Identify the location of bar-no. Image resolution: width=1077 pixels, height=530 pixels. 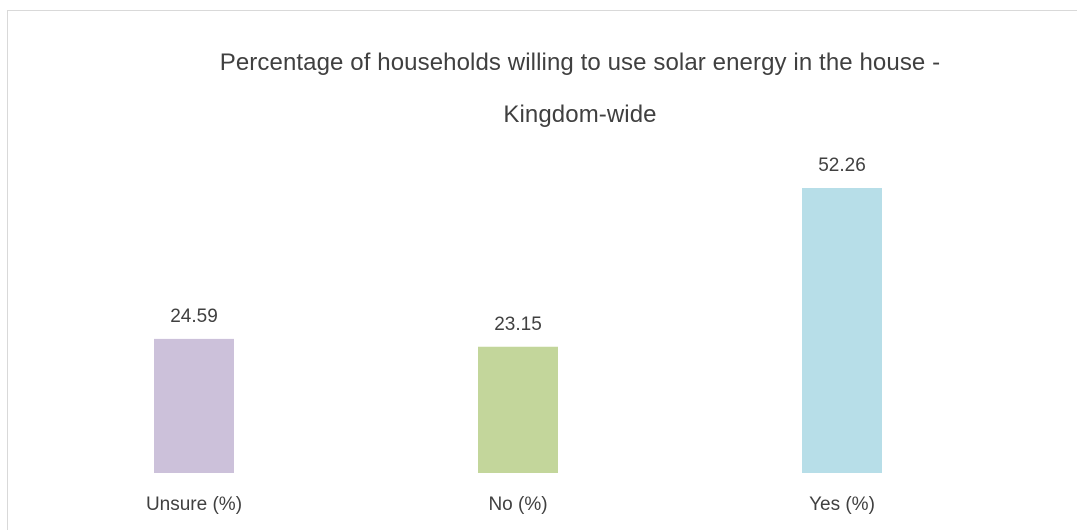
(518, 409).